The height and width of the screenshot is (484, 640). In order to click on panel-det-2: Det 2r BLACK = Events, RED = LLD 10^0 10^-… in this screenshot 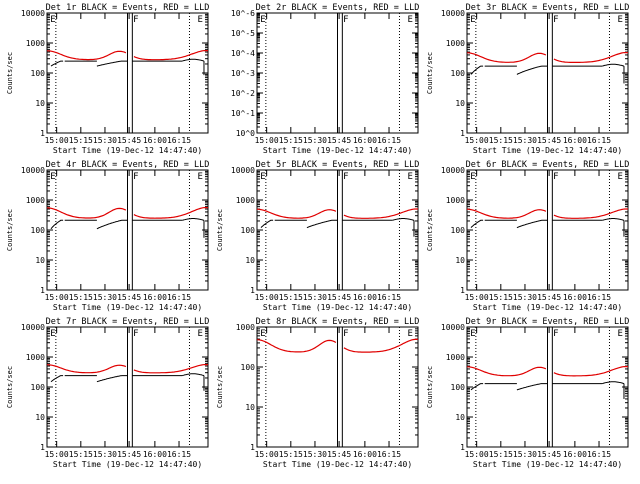, I will do `click(325, 79)`.